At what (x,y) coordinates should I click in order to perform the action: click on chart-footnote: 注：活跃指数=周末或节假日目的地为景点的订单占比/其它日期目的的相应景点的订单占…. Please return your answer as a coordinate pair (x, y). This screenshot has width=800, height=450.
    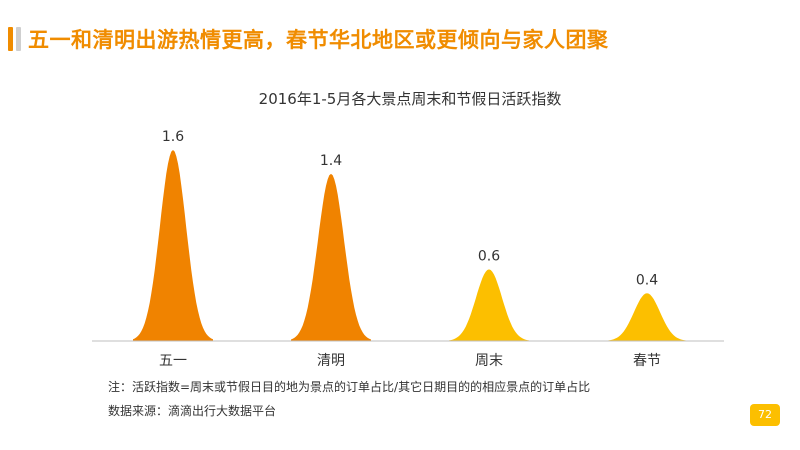
    Looking at the image, I should click on (349, 387).